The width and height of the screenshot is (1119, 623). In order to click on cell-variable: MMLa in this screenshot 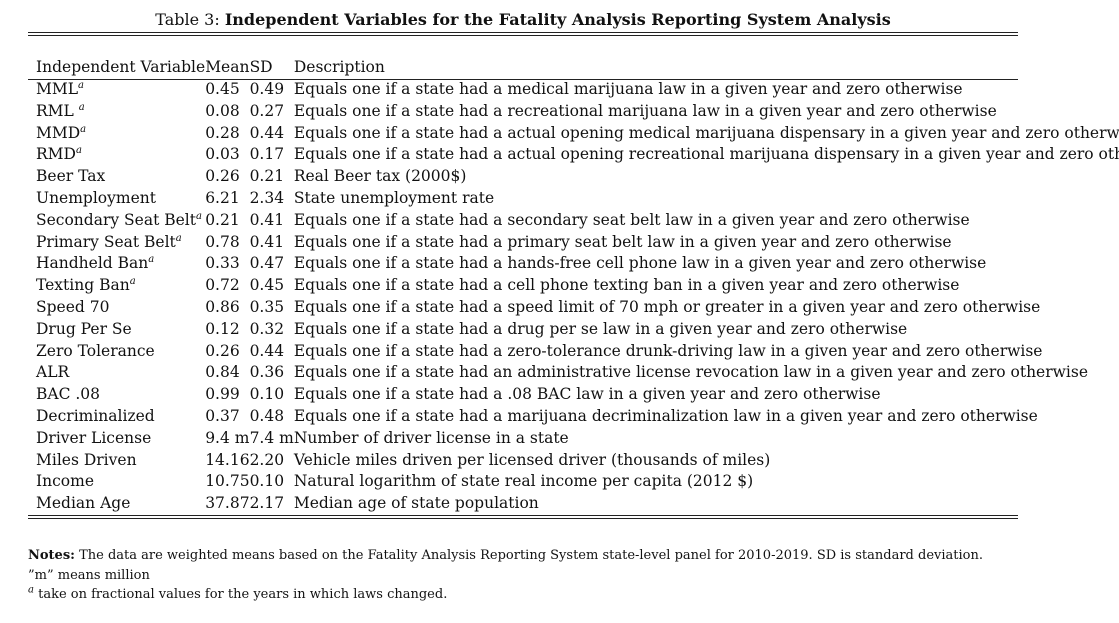, I will do `click(116, 90)`.